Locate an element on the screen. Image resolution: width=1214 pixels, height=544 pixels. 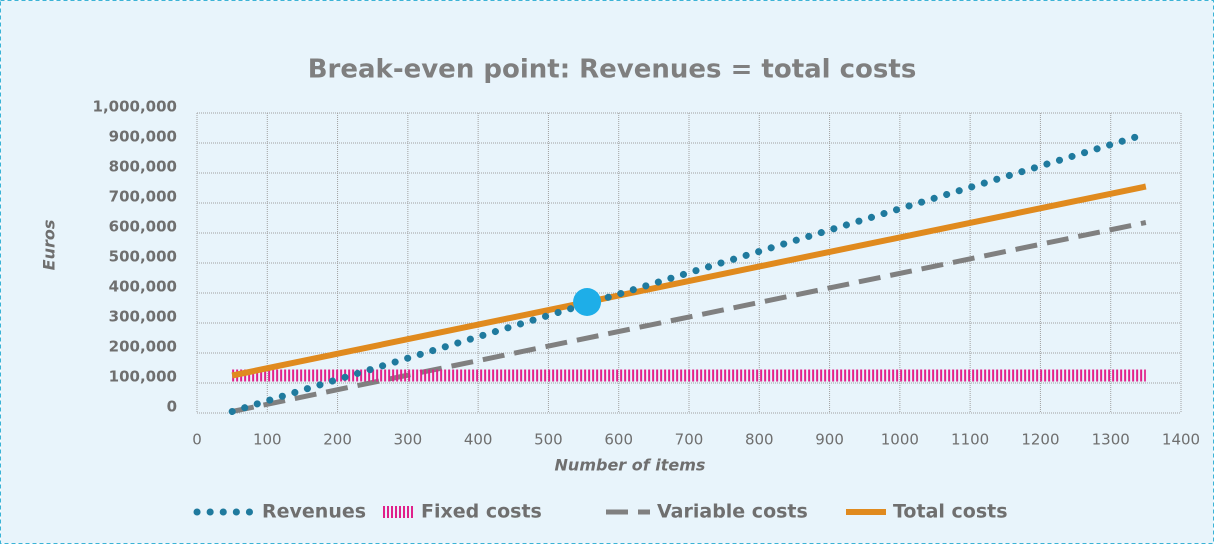
x-tick-label: 1200 is located at coordinates (1040, 440).